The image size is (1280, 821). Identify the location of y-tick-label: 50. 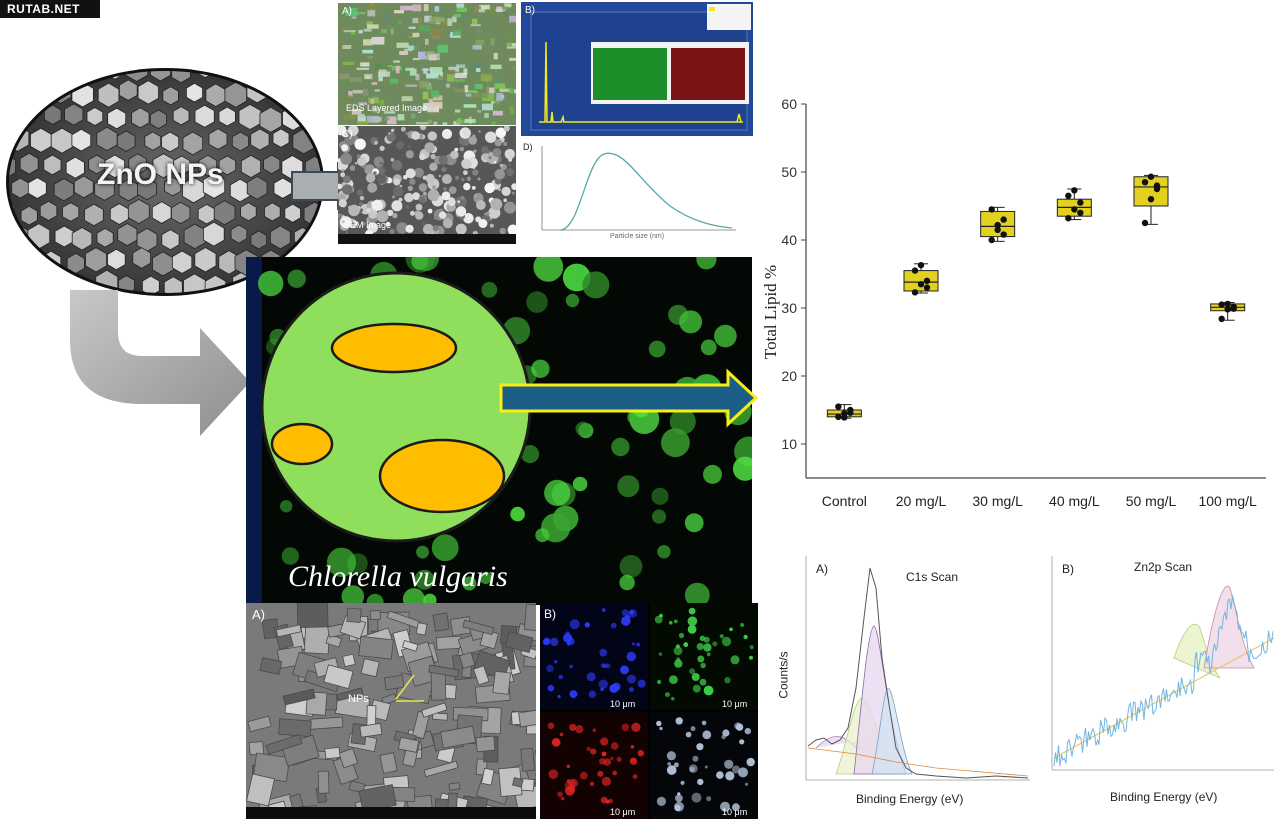
(789, 172).